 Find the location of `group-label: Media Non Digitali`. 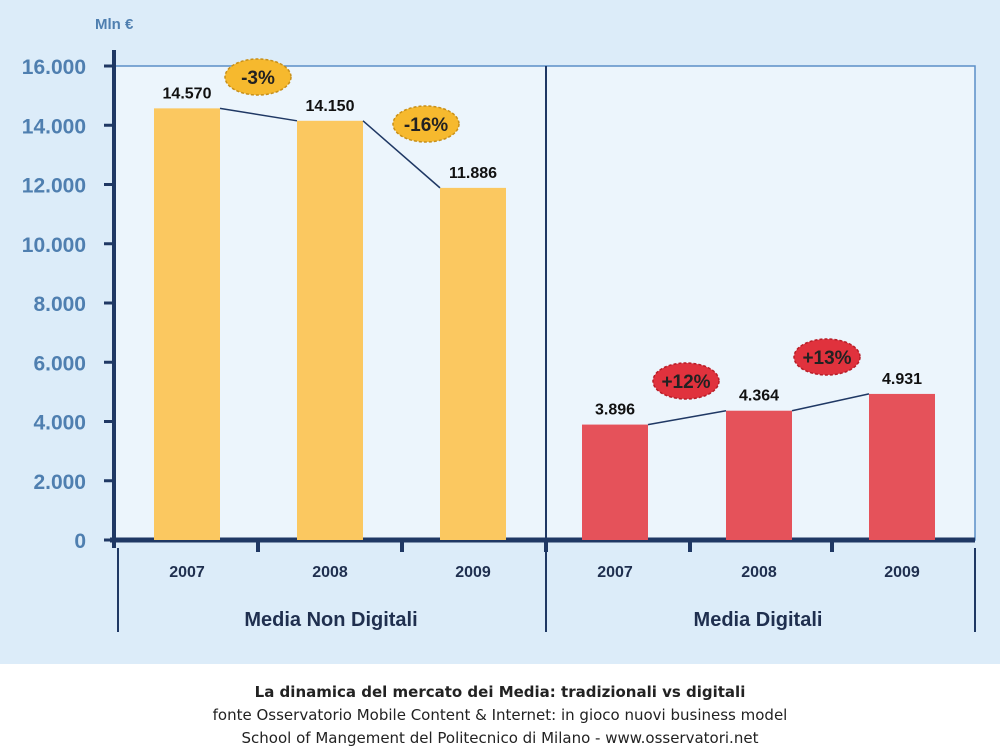

group-label: Media Non Digitali is located at coordinates (330, 620).